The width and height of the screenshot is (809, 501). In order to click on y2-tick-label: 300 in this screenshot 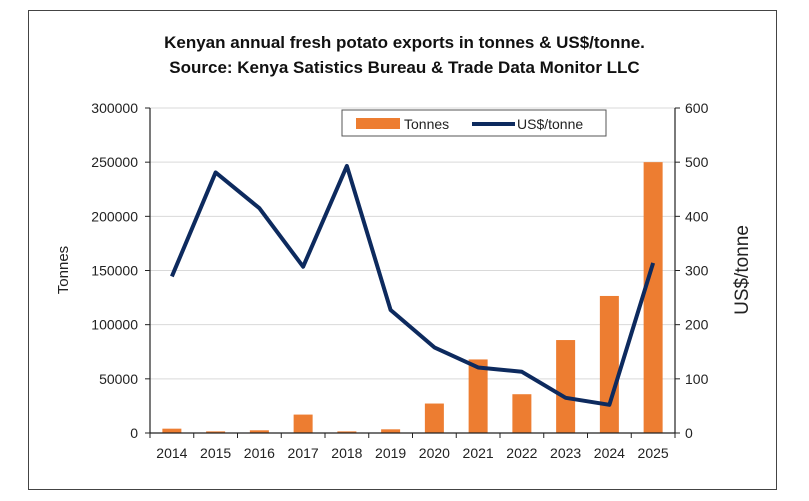, I will do `click(697, 271)`.